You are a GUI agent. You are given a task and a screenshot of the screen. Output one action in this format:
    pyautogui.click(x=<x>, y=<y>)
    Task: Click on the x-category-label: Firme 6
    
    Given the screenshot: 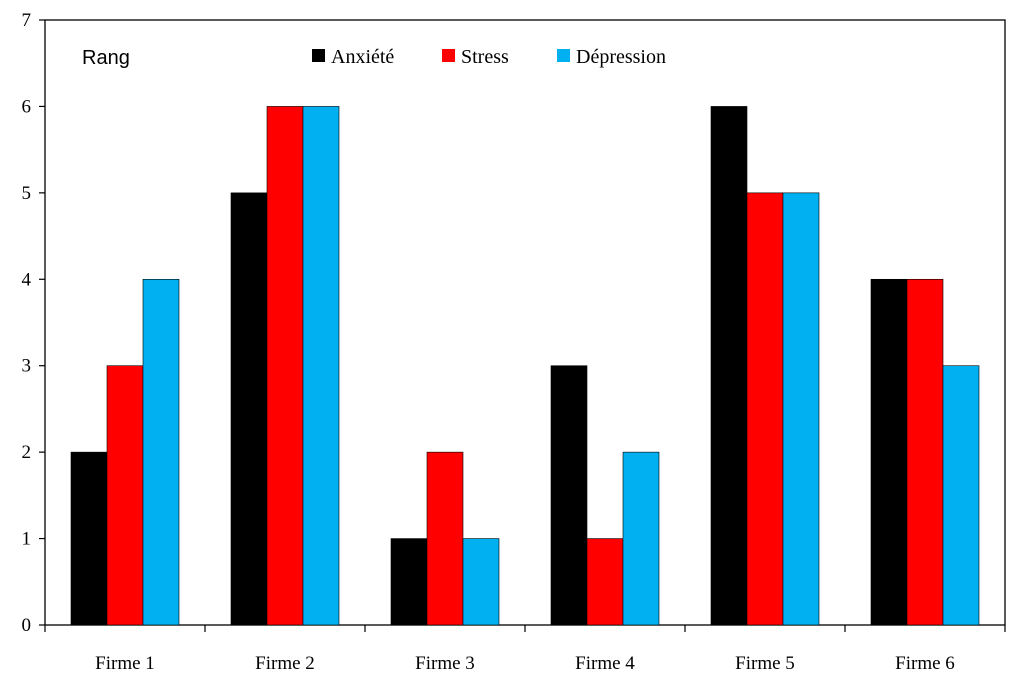 What is the action you would take?
    pyautogui.click(x=925, y=663)
    